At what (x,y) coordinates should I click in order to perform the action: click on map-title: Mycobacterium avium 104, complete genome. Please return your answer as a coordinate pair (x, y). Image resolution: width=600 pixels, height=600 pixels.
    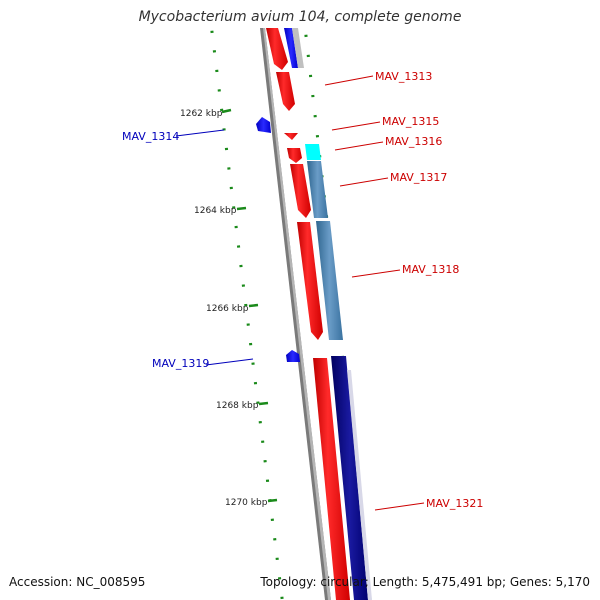
    Looking at the image, I should click on (300, 17).